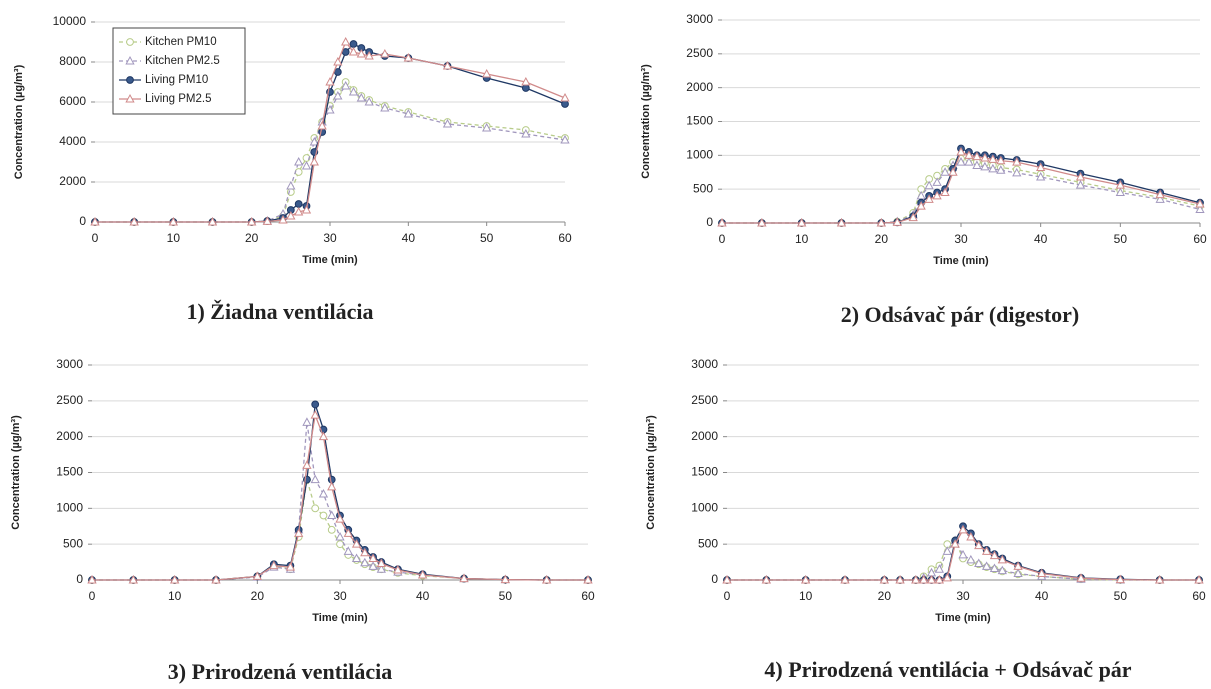 The width and height of the screenshot is (1211, 689). Describe the element at coordinates (279, 311) in the screenshot. I see `caption: 1) Žiadna ventilácia` at that location.